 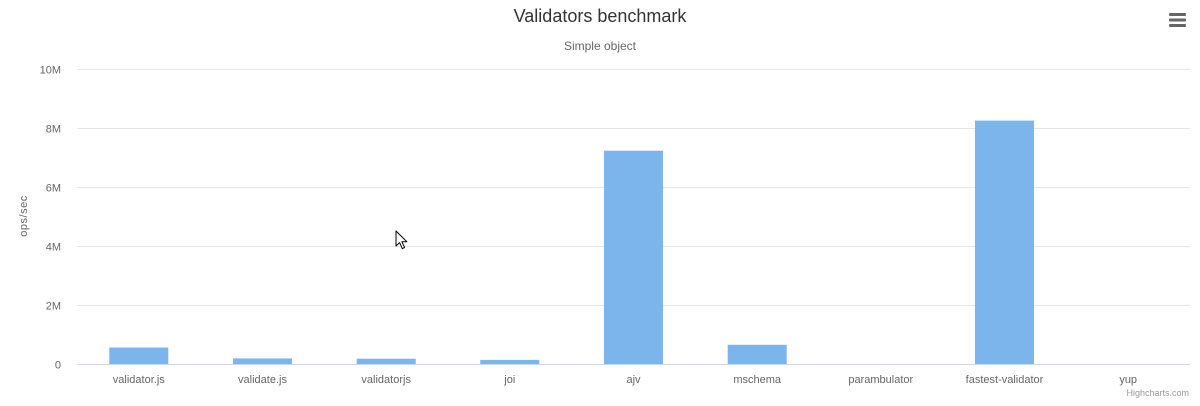 What do you see at coordinates (757, 380) in the screenshot?
I see `x-tick-label: mschema` at bounding box center [757, 380].